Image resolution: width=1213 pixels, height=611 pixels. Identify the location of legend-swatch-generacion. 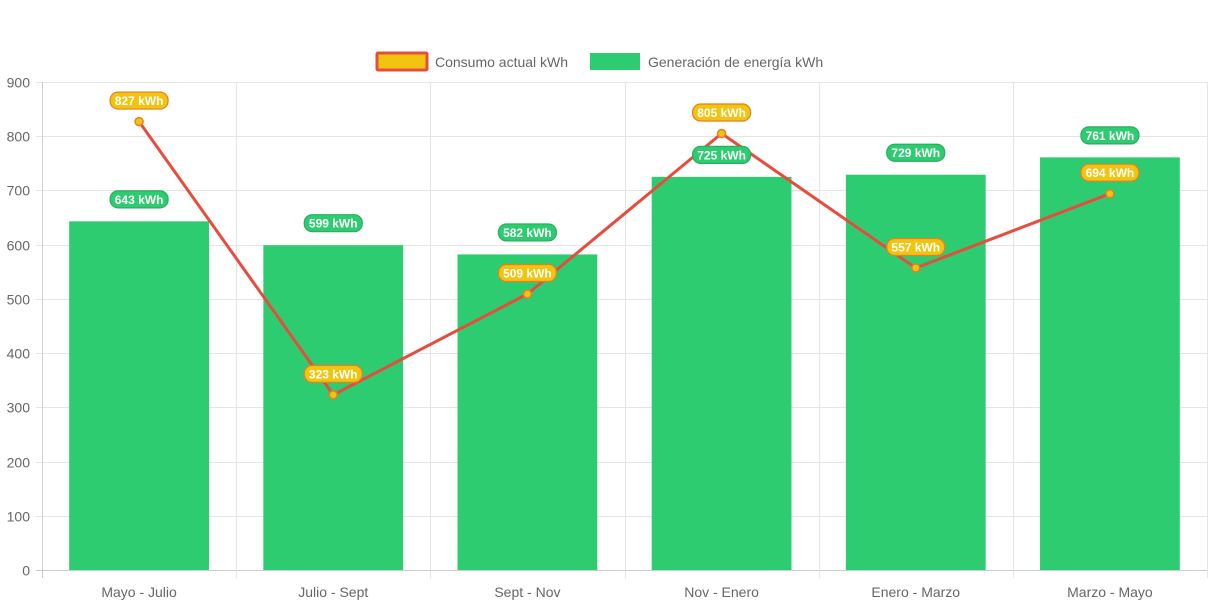
(615, 61).